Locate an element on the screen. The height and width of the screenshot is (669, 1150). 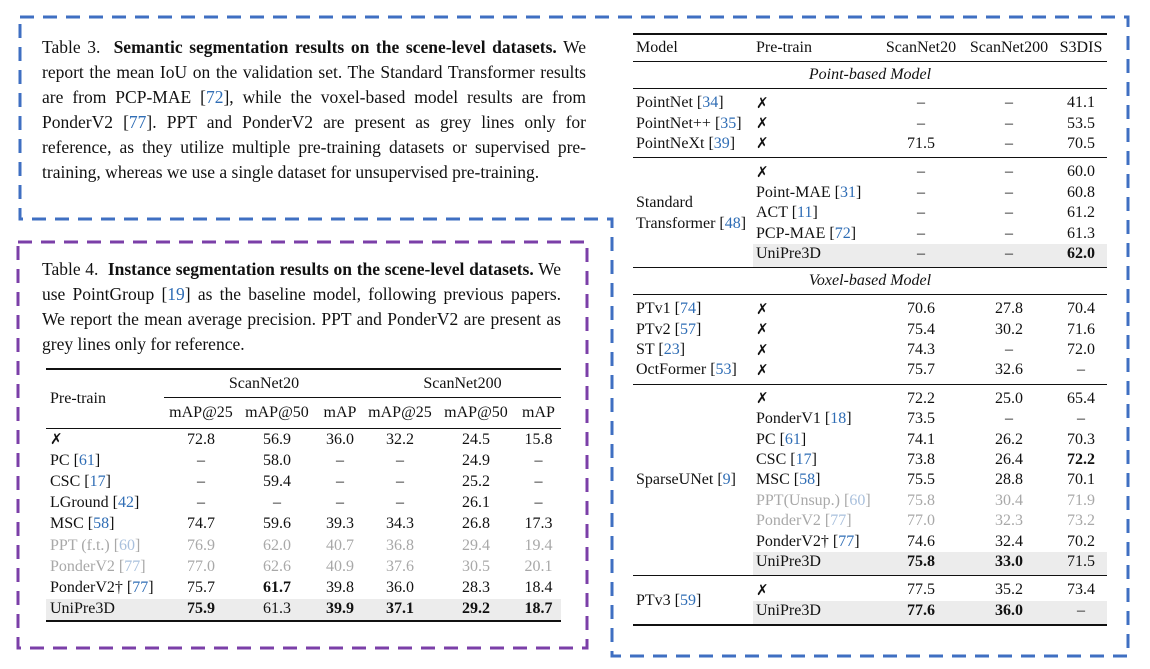
table-cell: 72.8 is located at coordinates (201, 439).